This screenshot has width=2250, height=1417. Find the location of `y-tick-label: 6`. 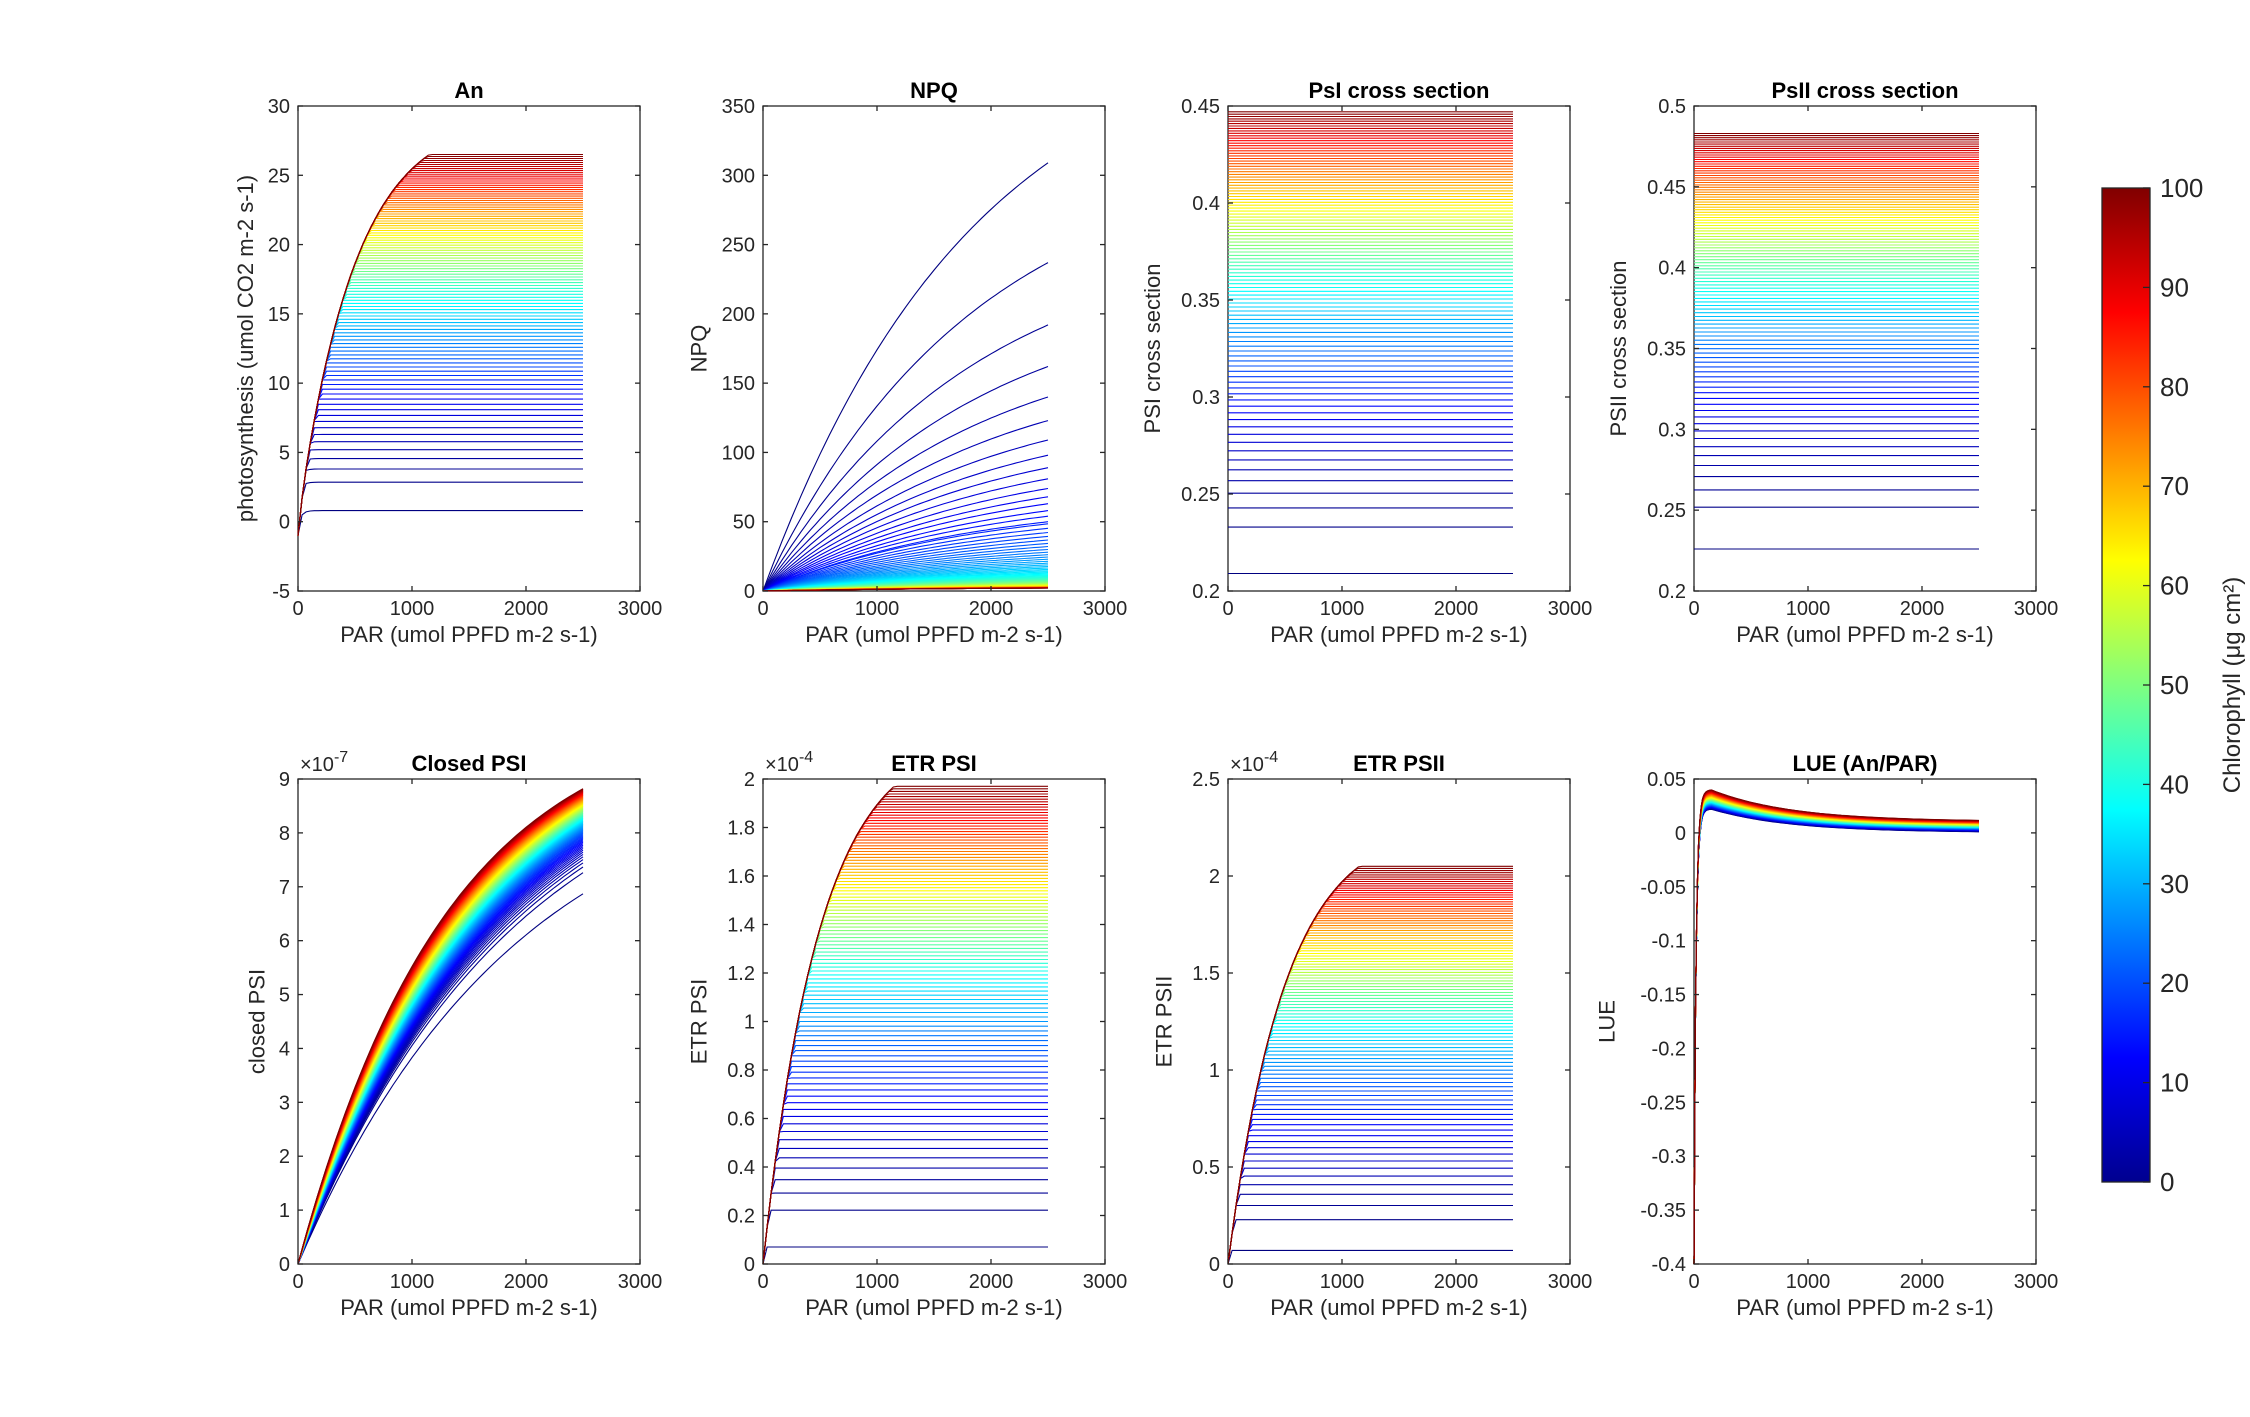

y-tick-label: 6 is located at coordinates (284, 942).